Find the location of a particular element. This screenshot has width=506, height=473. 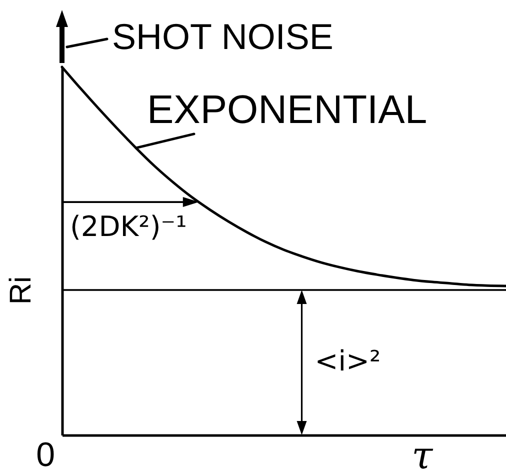

text: SHOT NOISE is located at coordinates (223, 36).